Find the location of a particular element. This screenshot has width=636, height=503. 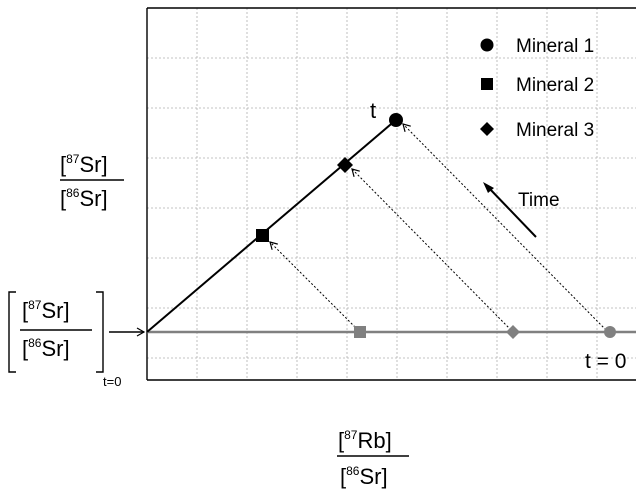

initial-ratio-label: [87Sr] [86Sr] t=0 is located at coordinates (77, 340).